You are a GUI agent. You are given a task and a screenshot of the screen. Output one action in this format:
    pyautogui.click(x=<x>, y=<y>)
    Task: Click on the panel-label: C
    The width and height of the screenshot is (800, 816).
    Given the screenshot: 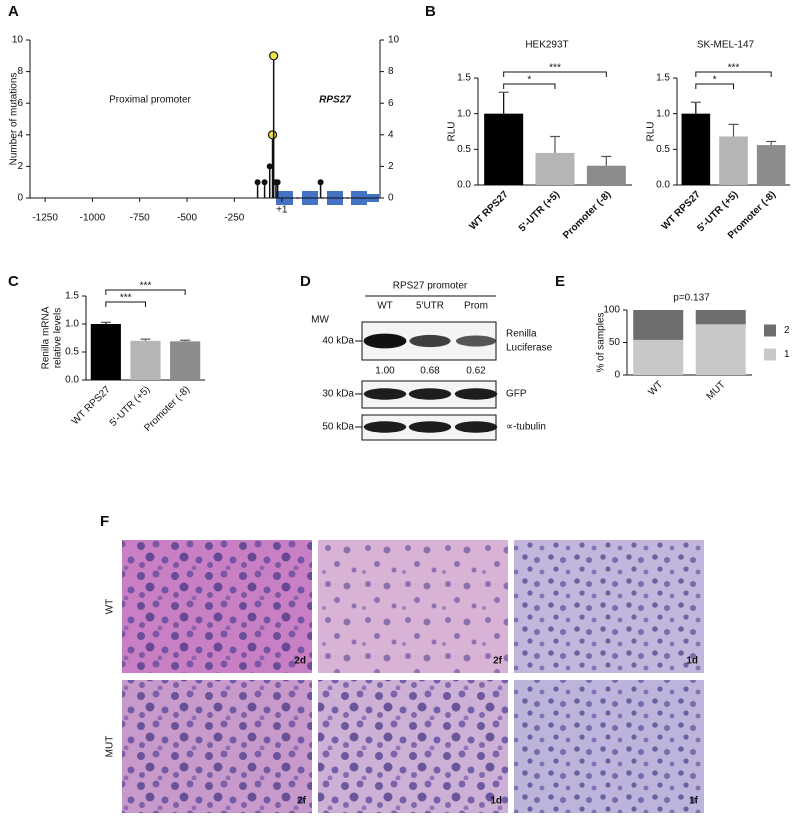 What is the action you would take?
    pyautogui.click(x=13, y=281)
    